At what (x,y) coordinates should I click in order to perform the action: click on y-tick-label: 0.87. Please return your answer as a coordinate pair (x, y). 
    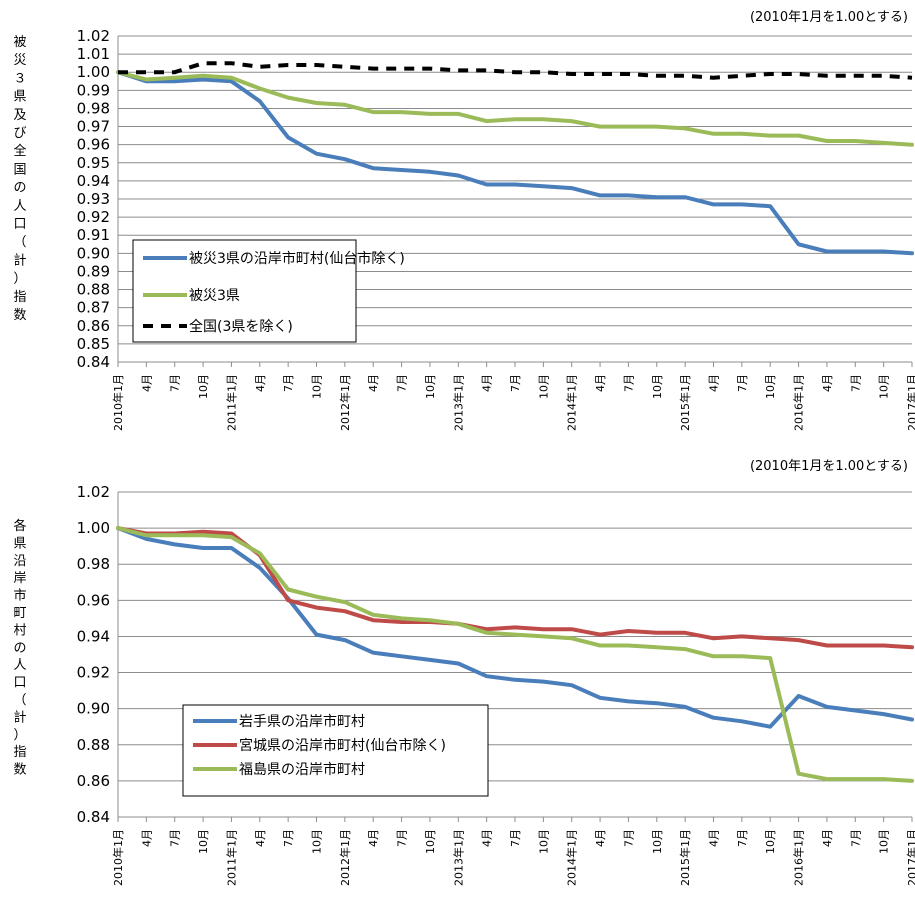
    Looking at the image, I should click on (93, 308).